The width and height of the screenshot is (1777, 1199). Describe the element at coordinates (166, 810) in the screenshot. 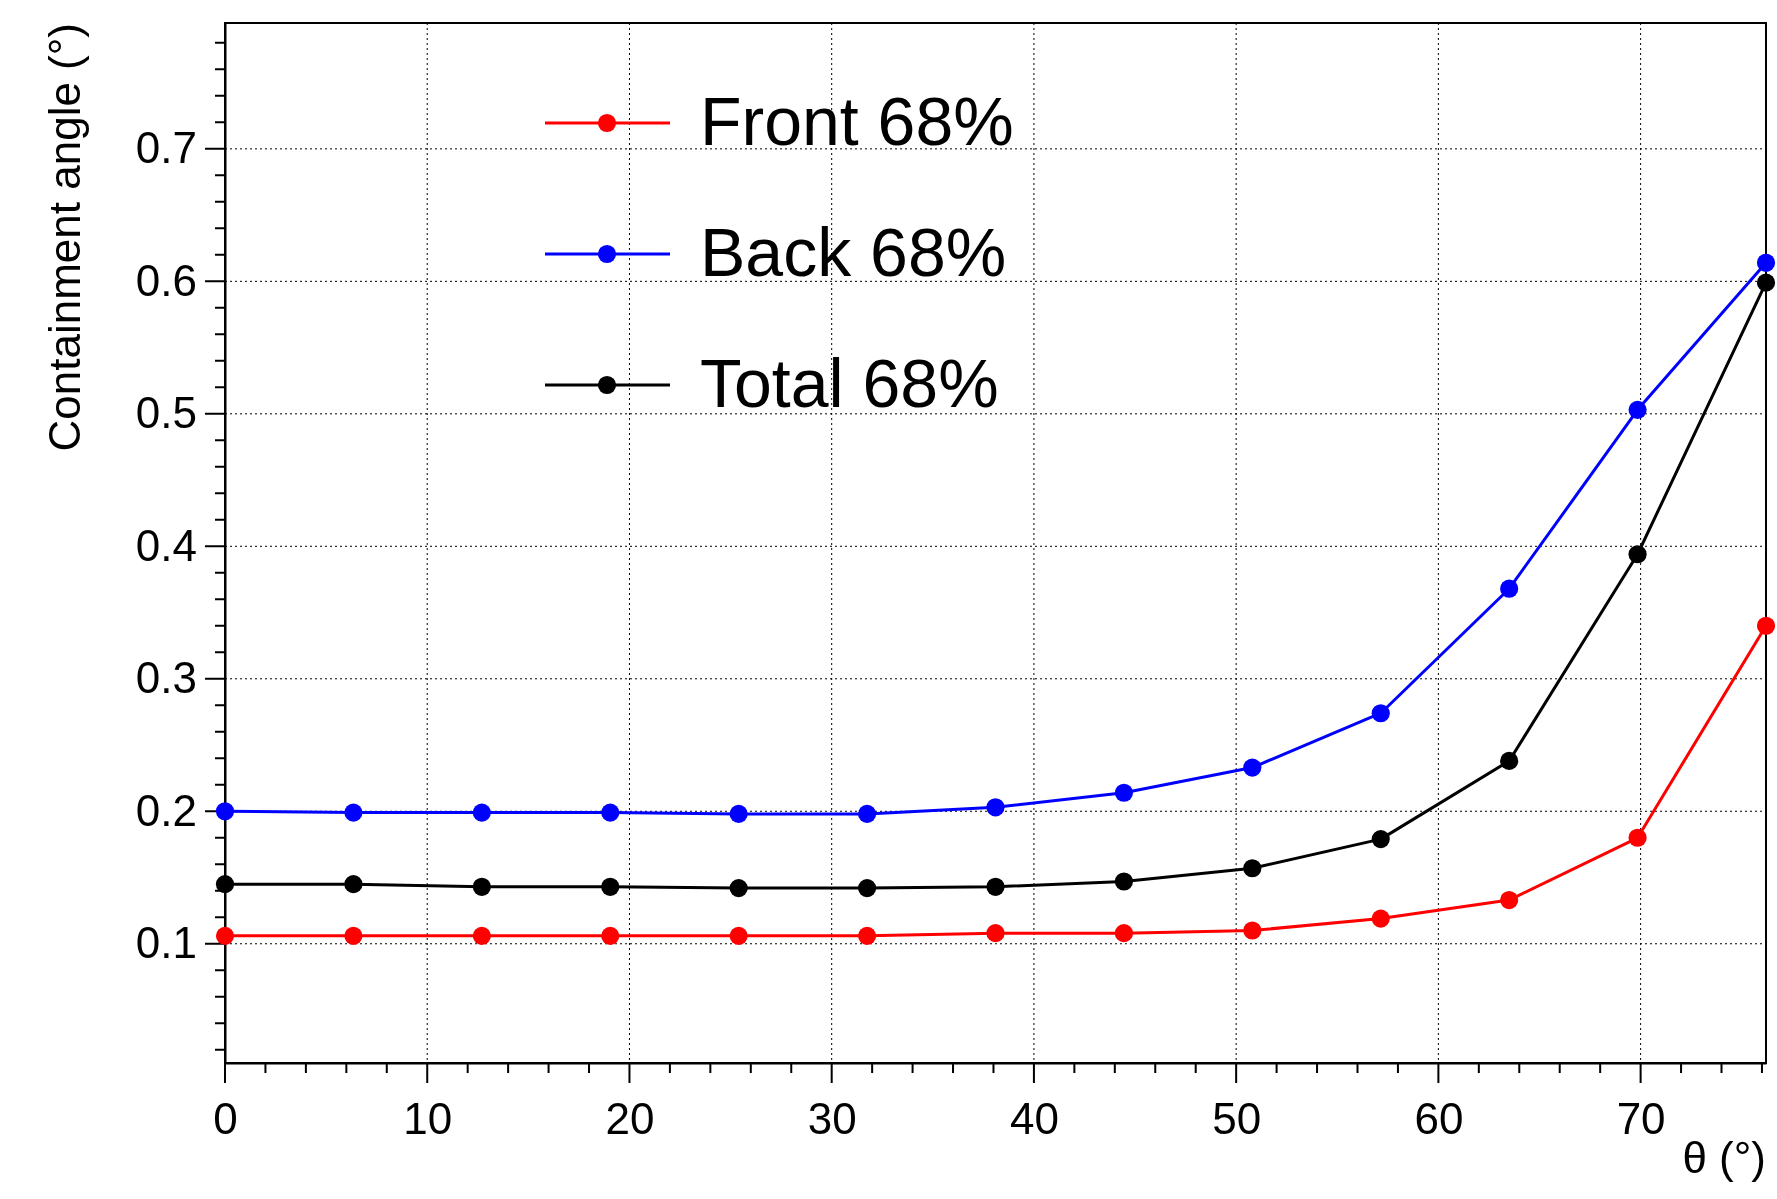

I see `y-tick-label: 0.2` at that location.